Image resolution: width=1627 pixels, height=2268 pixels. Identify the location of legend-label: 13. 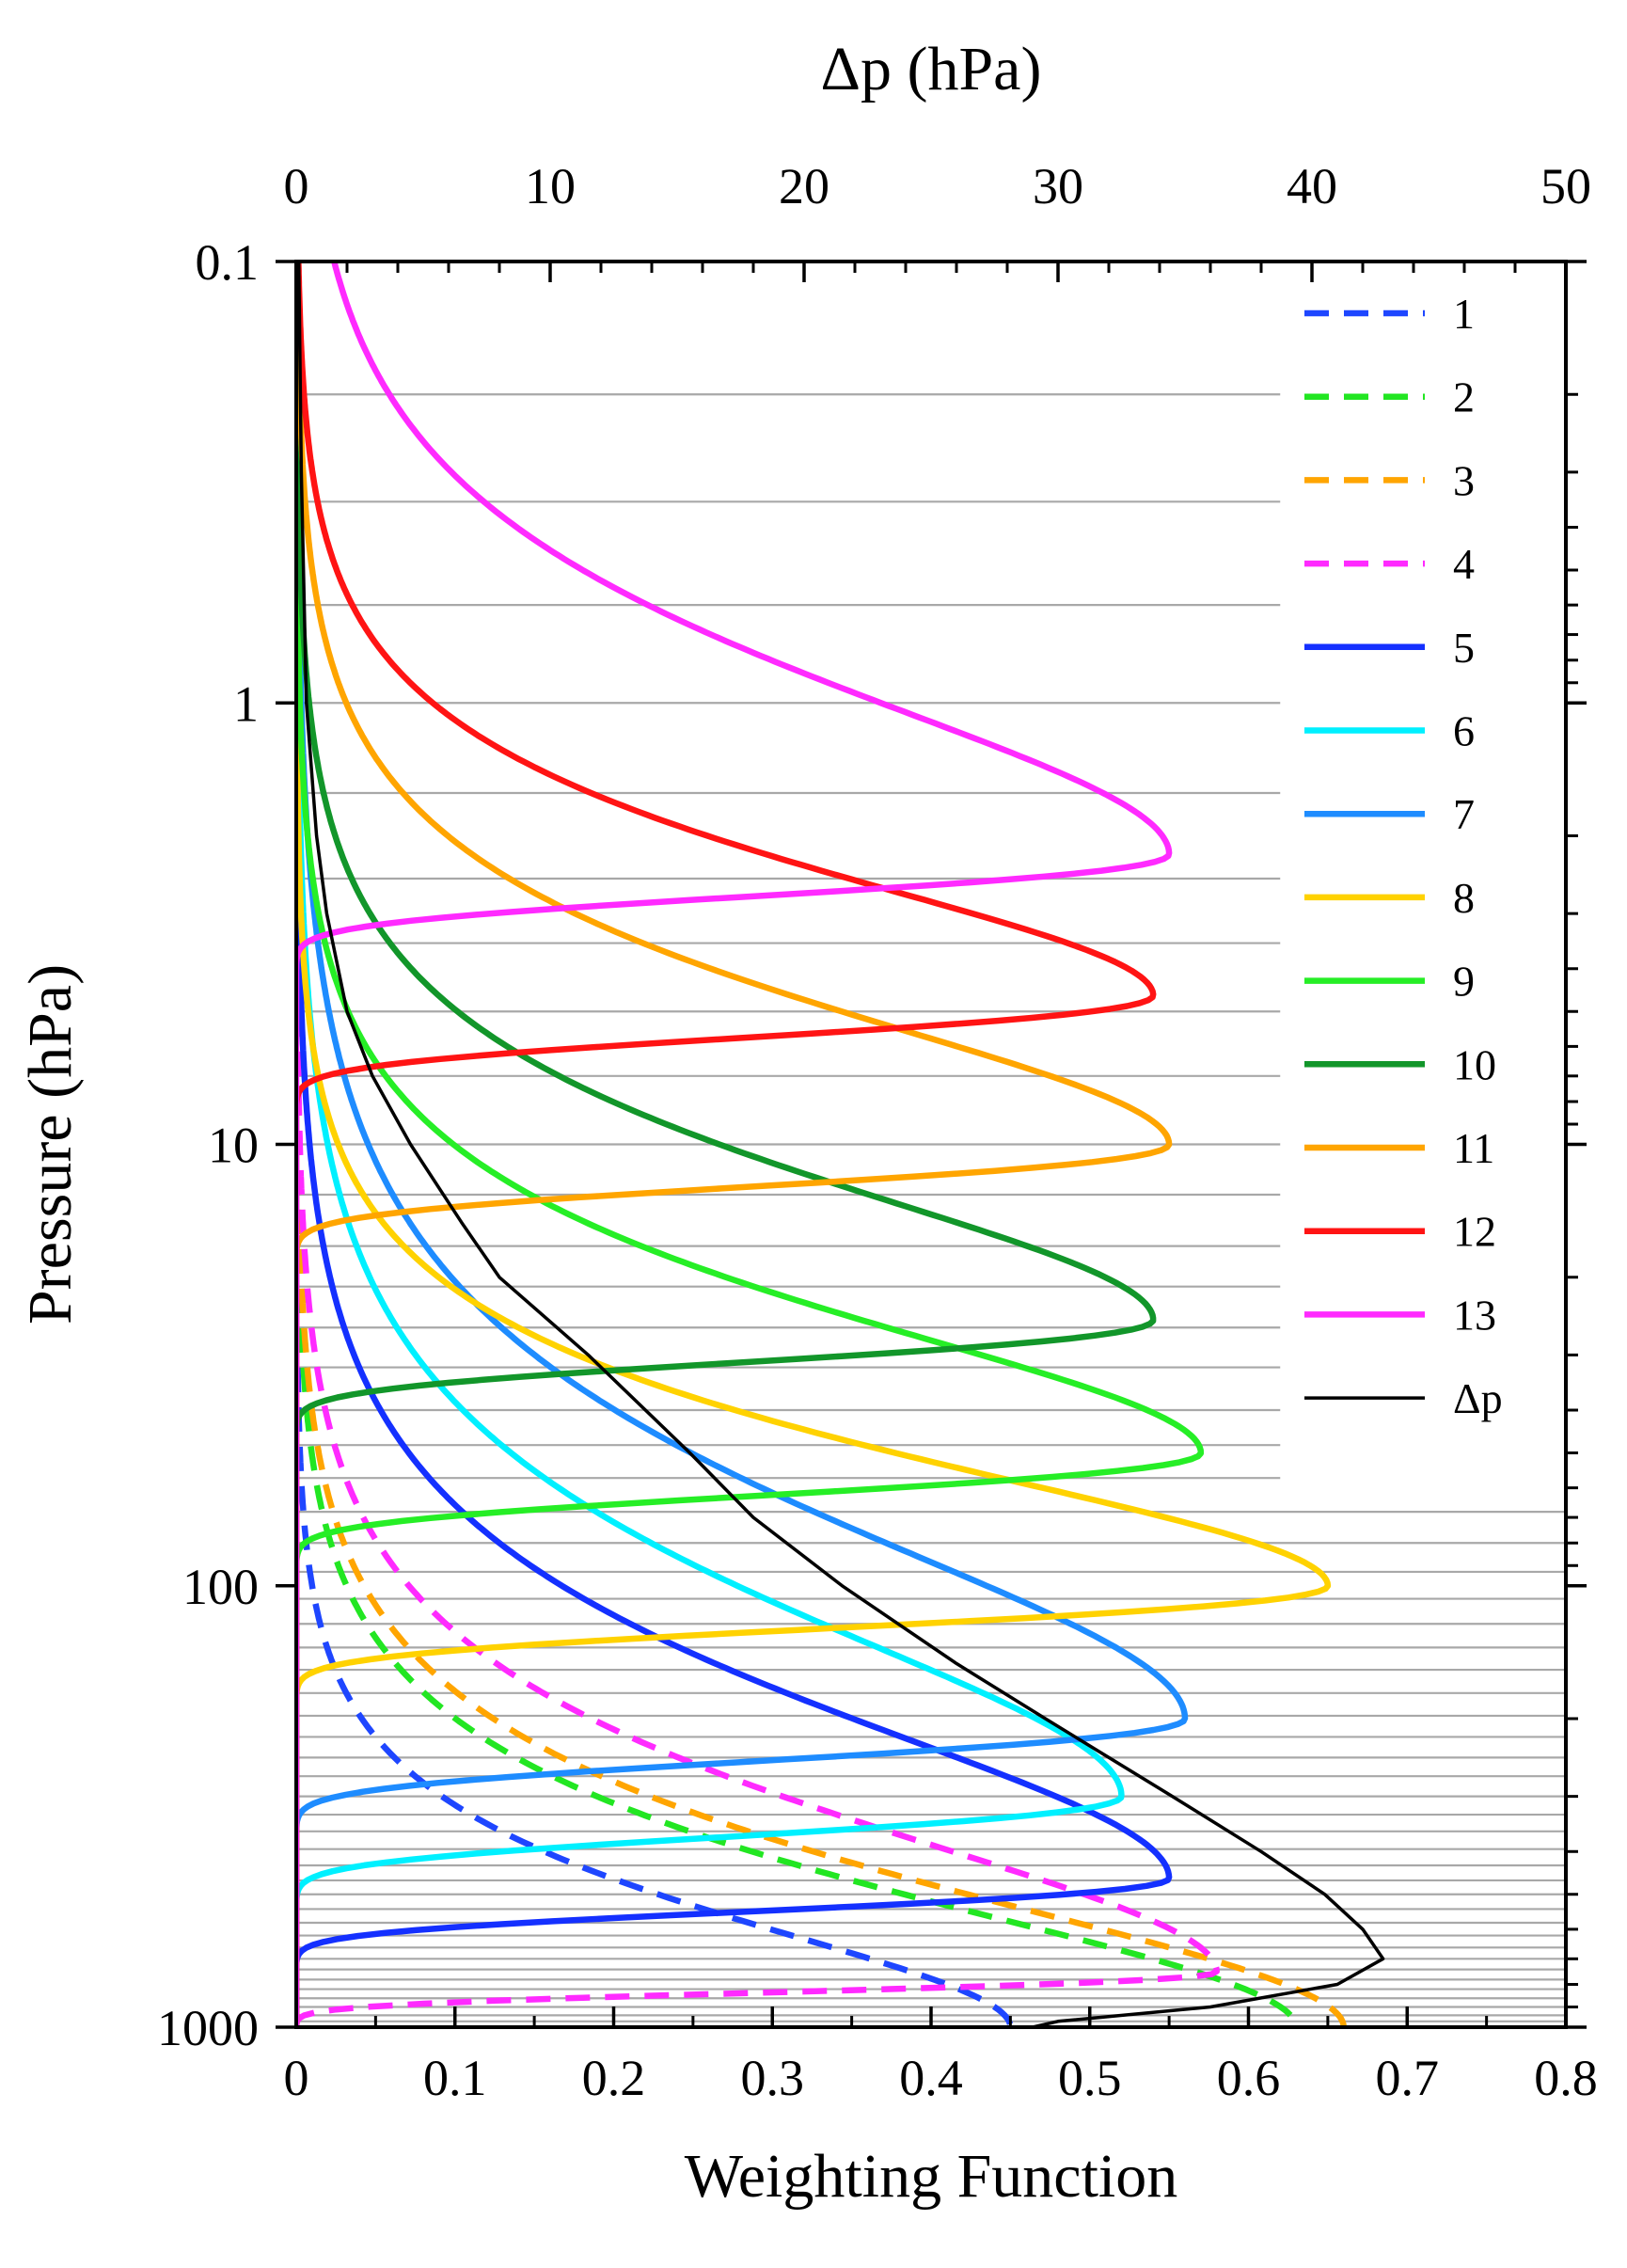
(1474, 1315).